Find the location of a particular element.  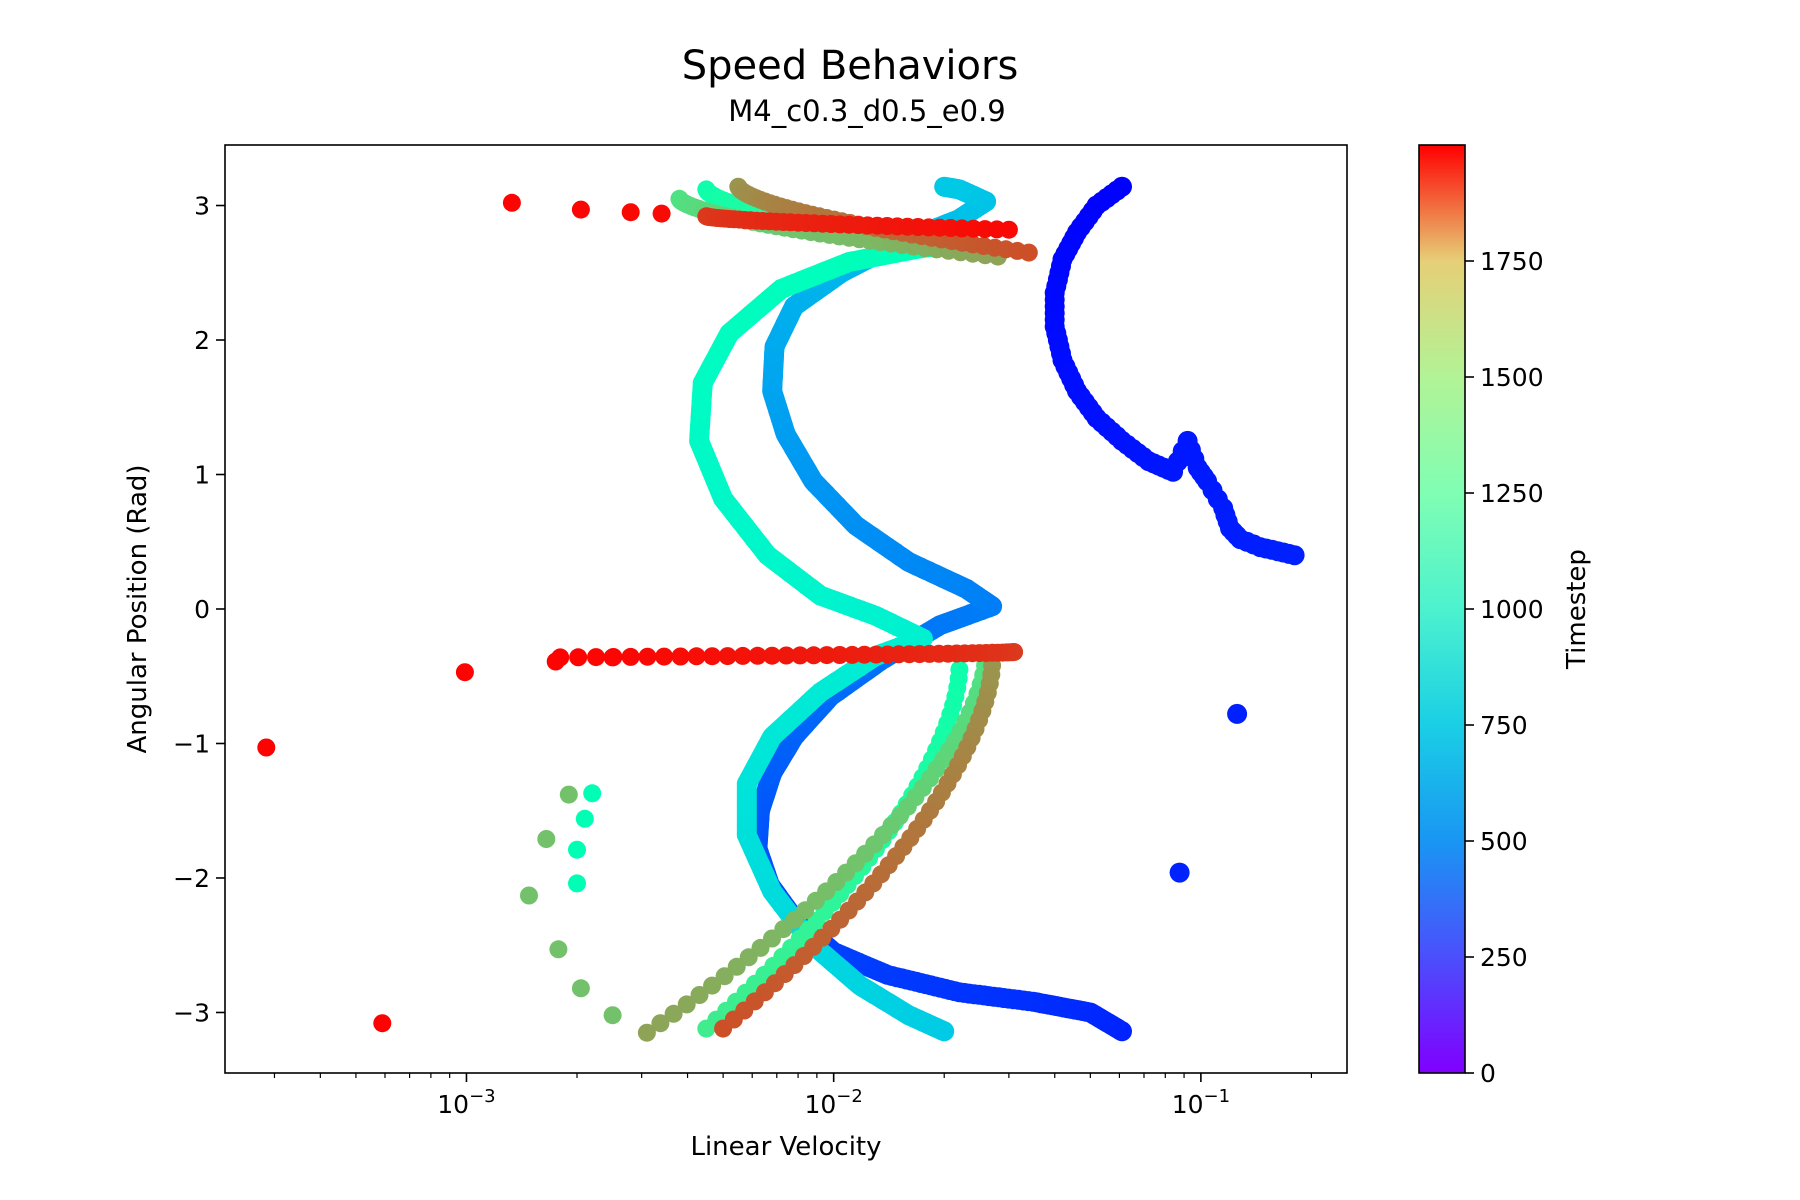

colorbar-tick-label: 1000 is located at coordinates (1512, 609).